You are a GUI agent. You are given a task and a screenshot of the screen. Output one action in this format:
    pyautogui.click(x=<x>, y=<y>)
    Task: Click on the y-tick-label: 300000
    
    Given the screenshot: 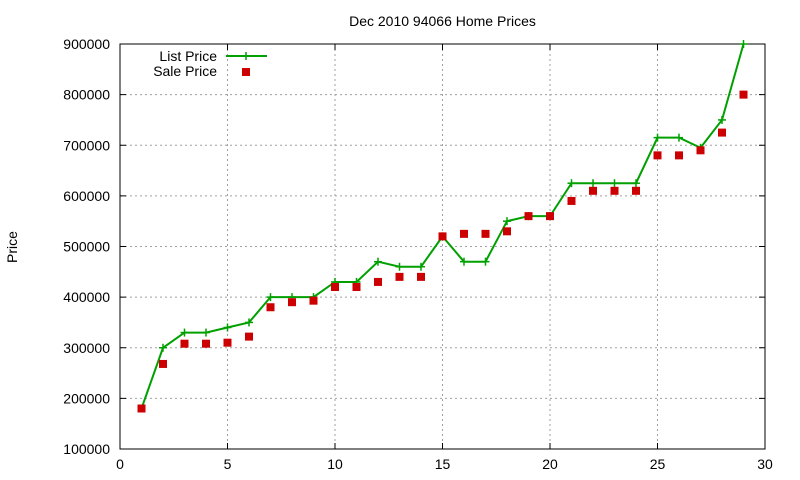 What is the action you would take?
    pyautogui.click(x=86, y=348)
    